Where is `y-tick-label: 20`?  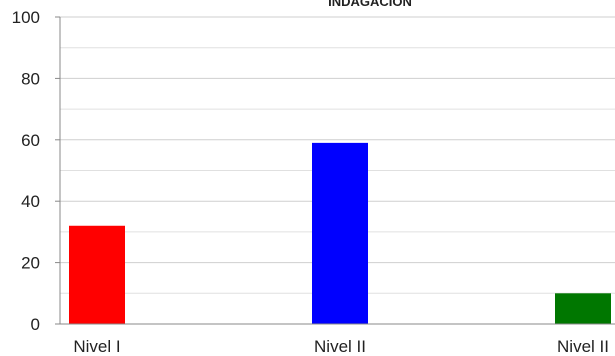
y-tick-label: 20 is located at coordinates (30, 263).